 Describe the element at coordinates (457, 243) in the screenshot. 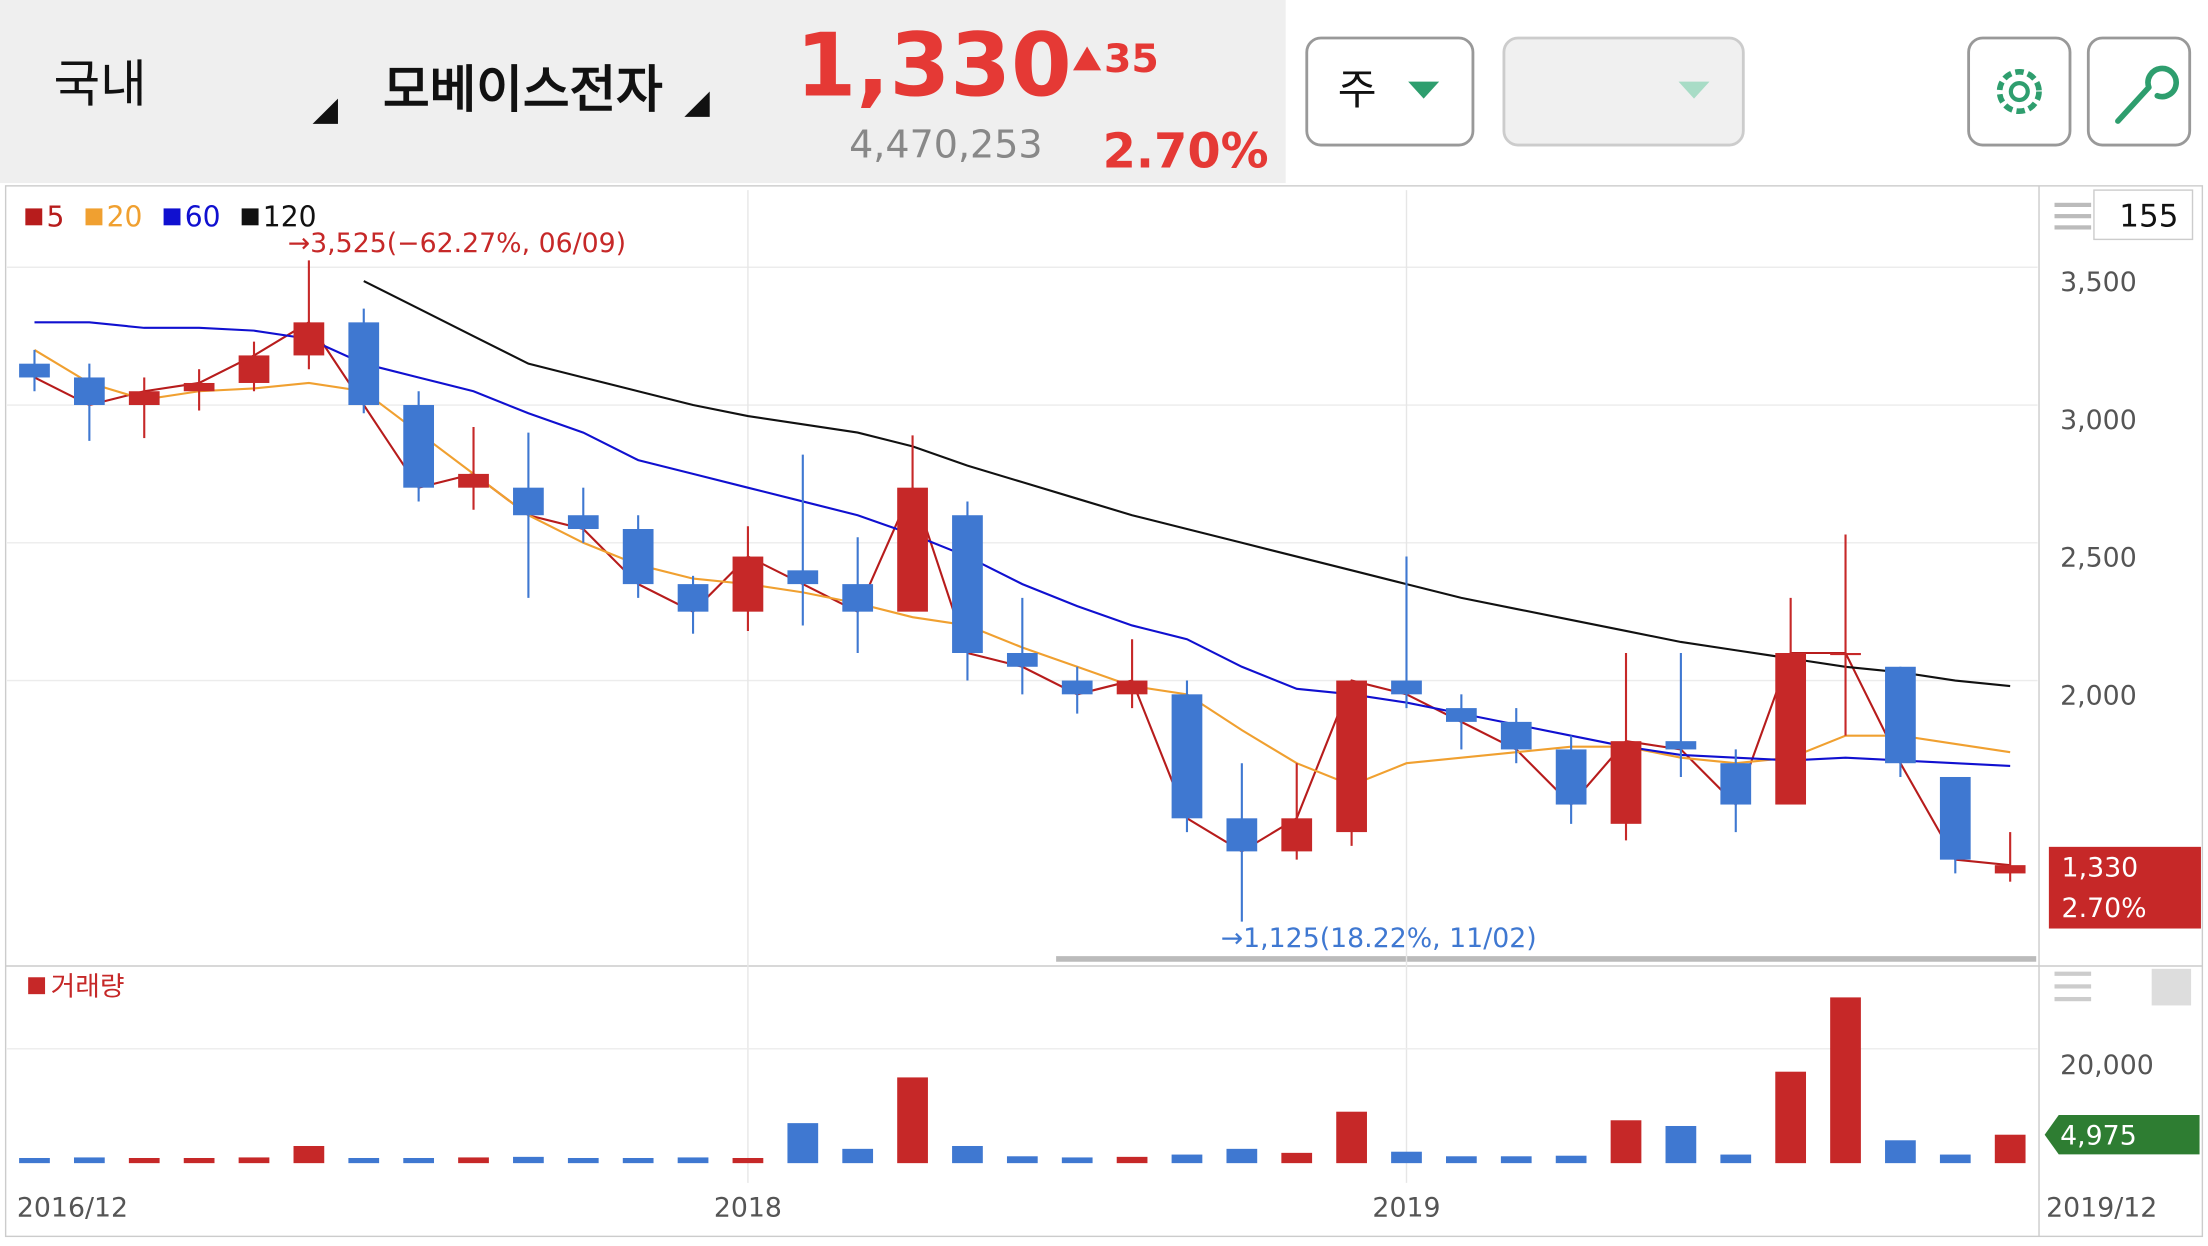

I see `annotation: →3,525(−62.27%, 06/09)` at that location.